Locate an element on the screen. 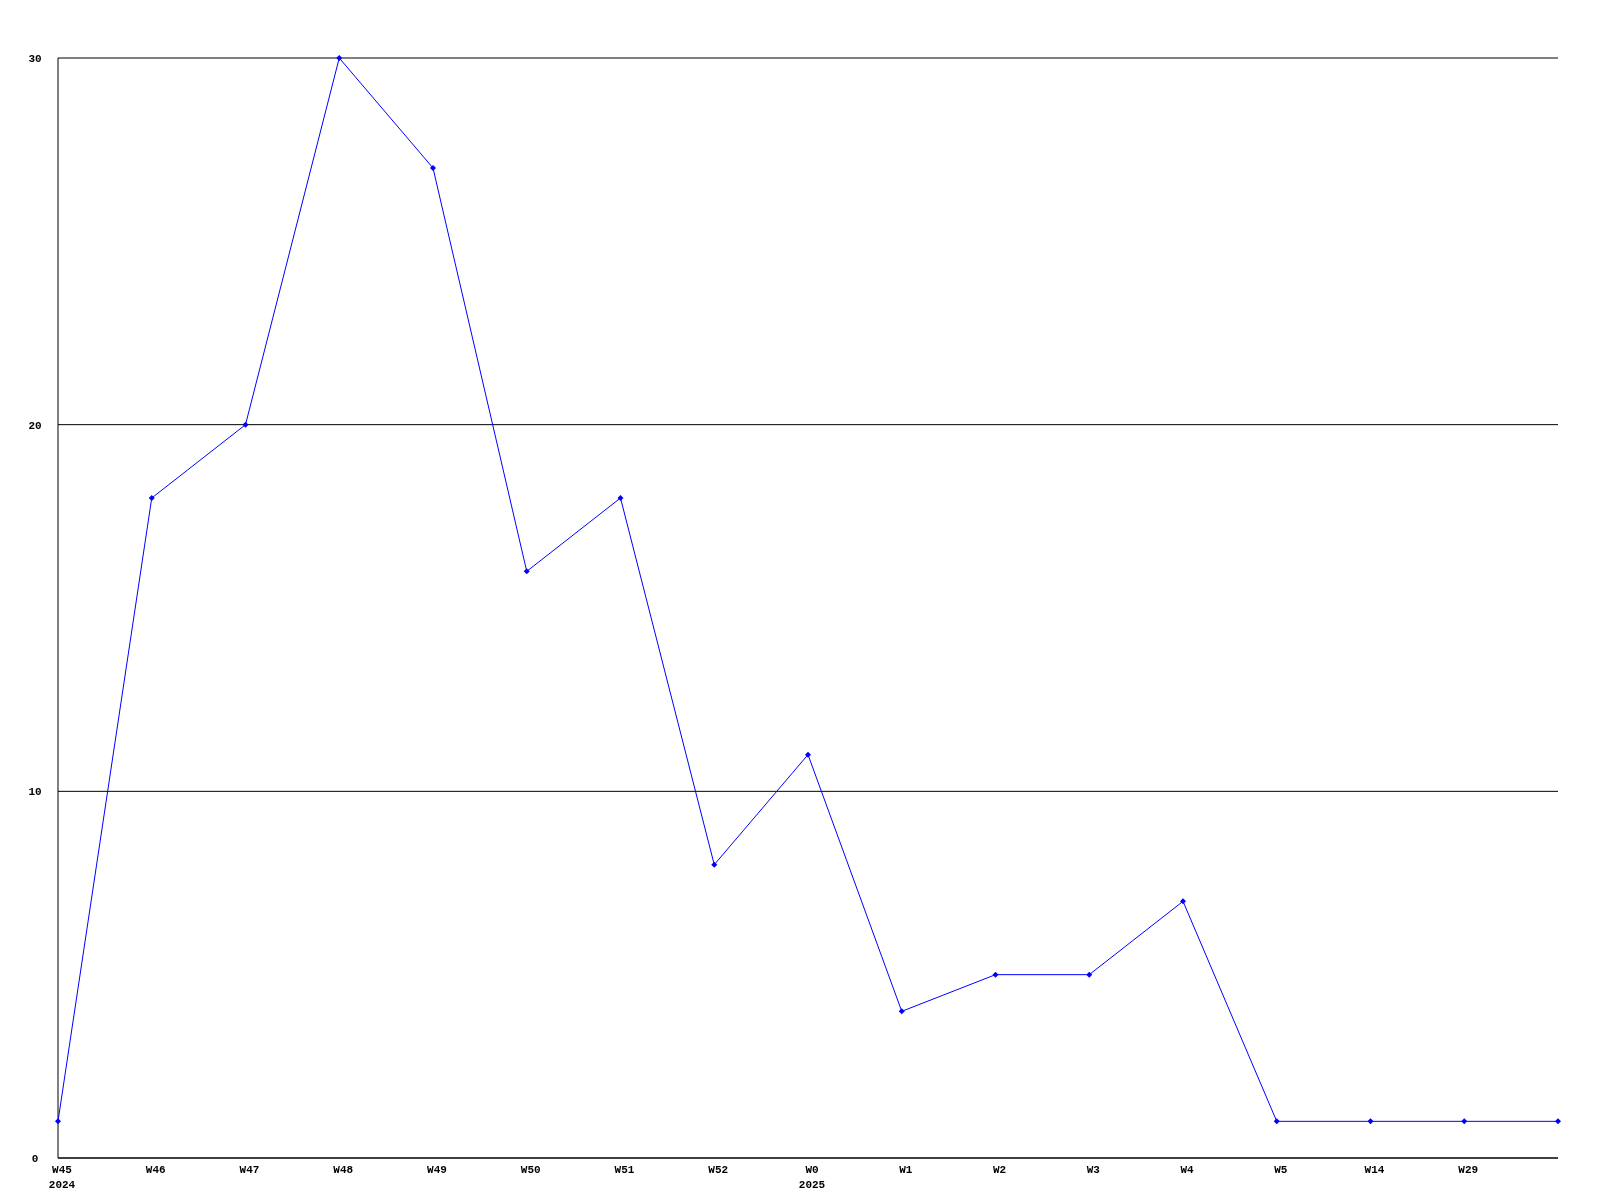 This screenshot has width=1600, height=1200. x-tick-label: W48 is located at coordinates (343, 1170).